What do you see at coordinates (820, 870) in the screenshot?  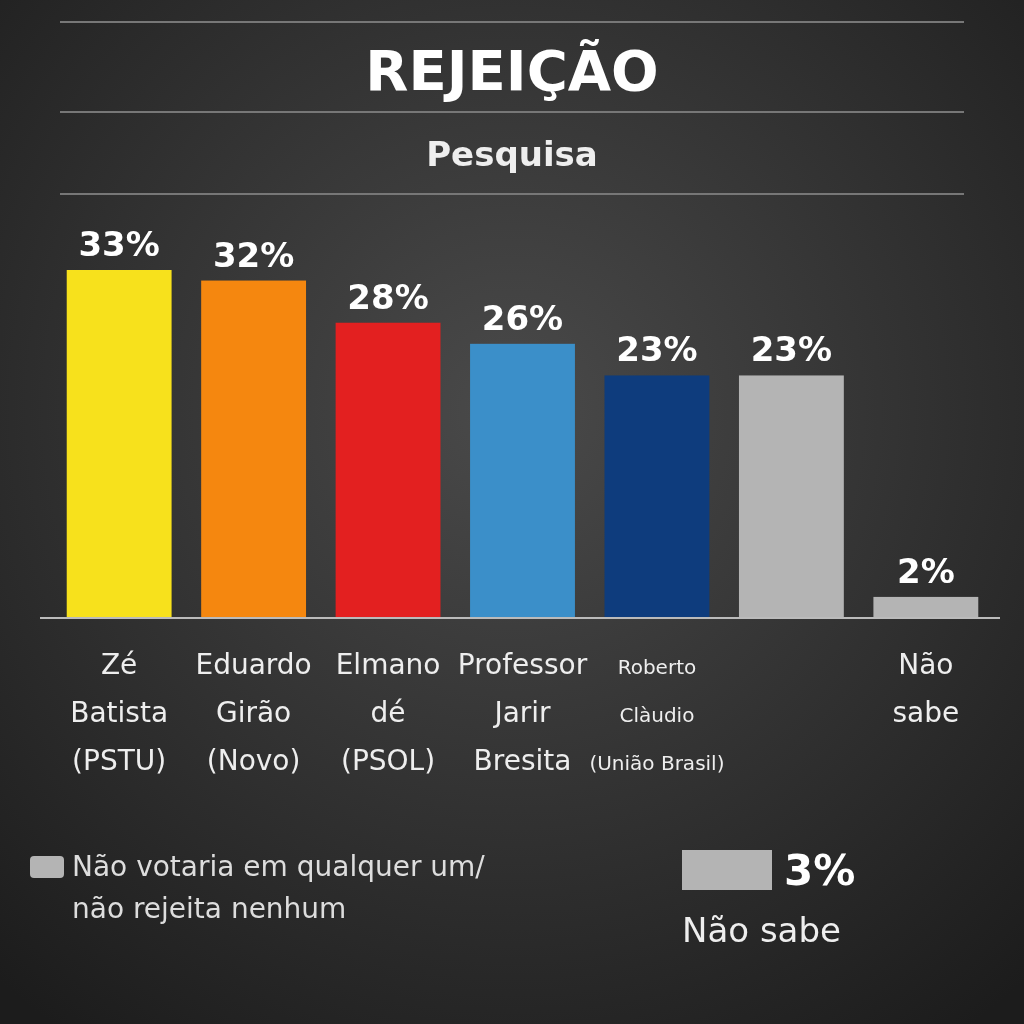 I see `text: 3%` at bounding box center [820, 870].